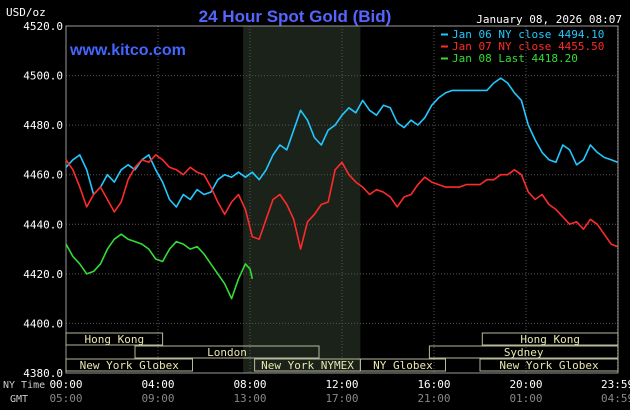 This screenshot has width=630, height=410. I want to click on x-tick-label-gmt: 17:00, so click(341, 398).